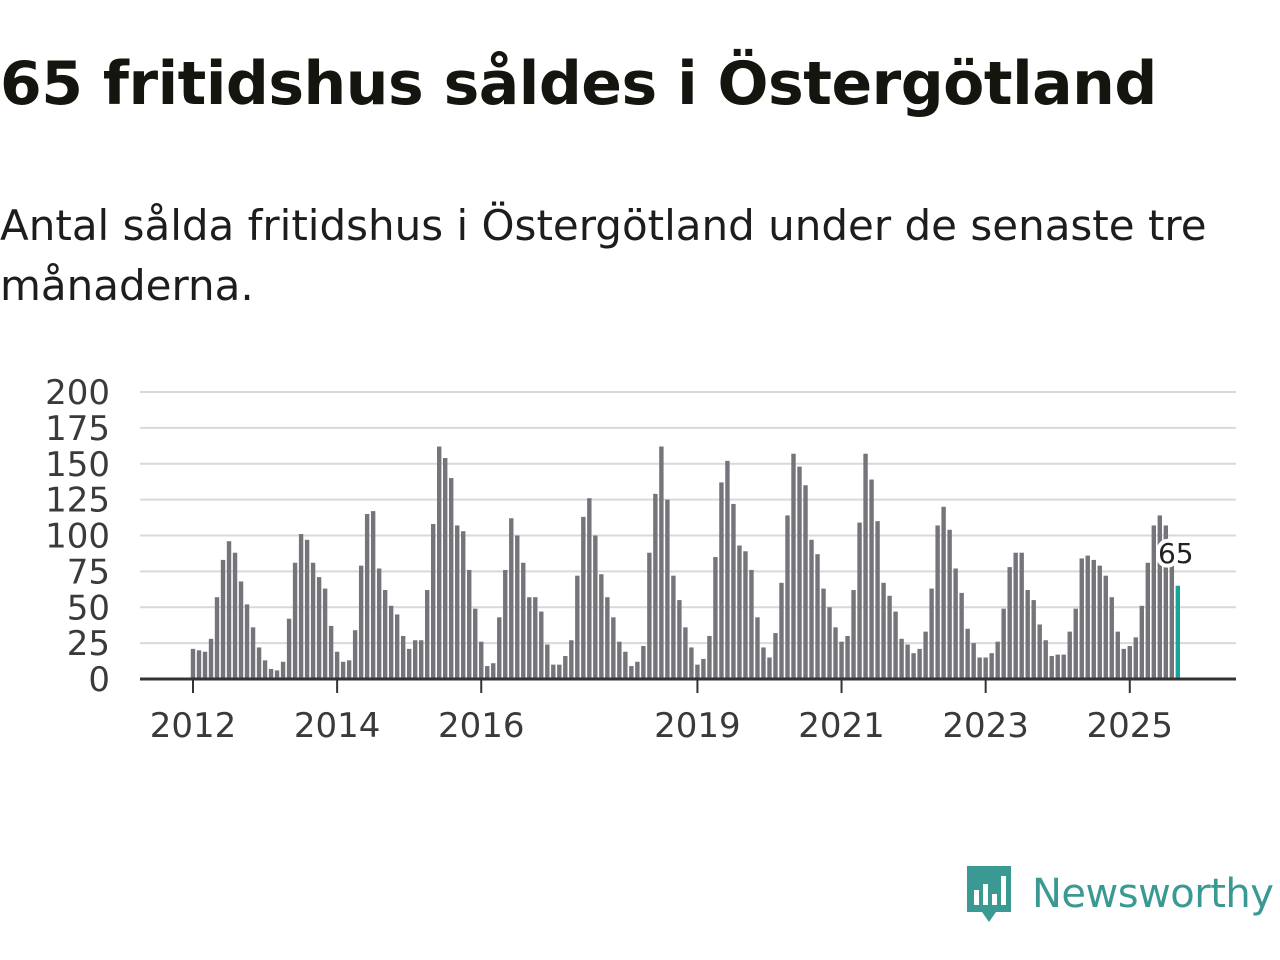 Image resolution: width=1280 pixels, height=960 pixels. I want to click on y-tick-label-150: 150, so click(77, 465).